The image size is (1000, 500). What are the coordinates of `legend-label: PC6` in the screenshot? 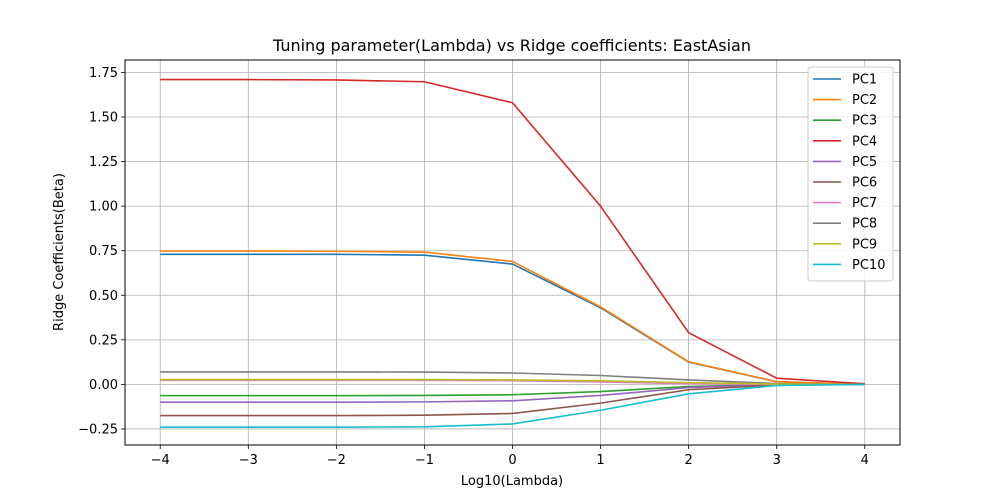 It's located at (864, 183).